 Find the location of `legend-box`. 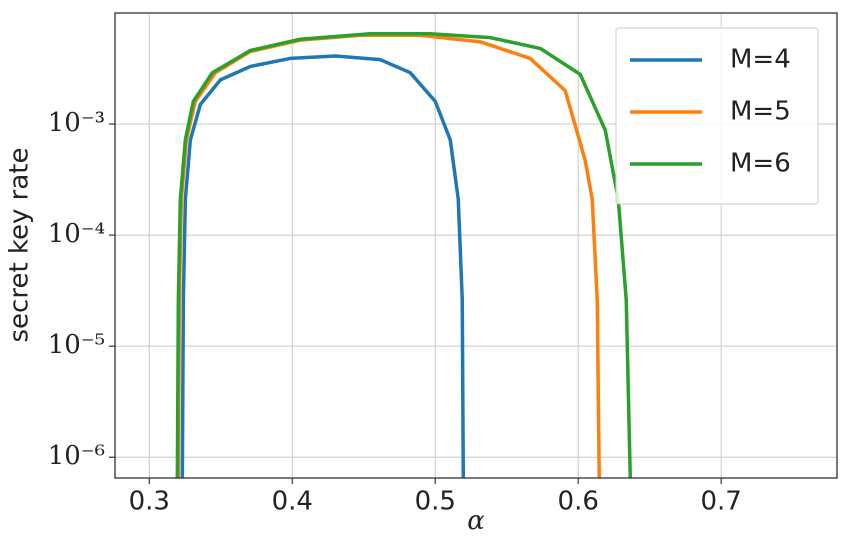

legend-box is located at coordinates (717, 116).